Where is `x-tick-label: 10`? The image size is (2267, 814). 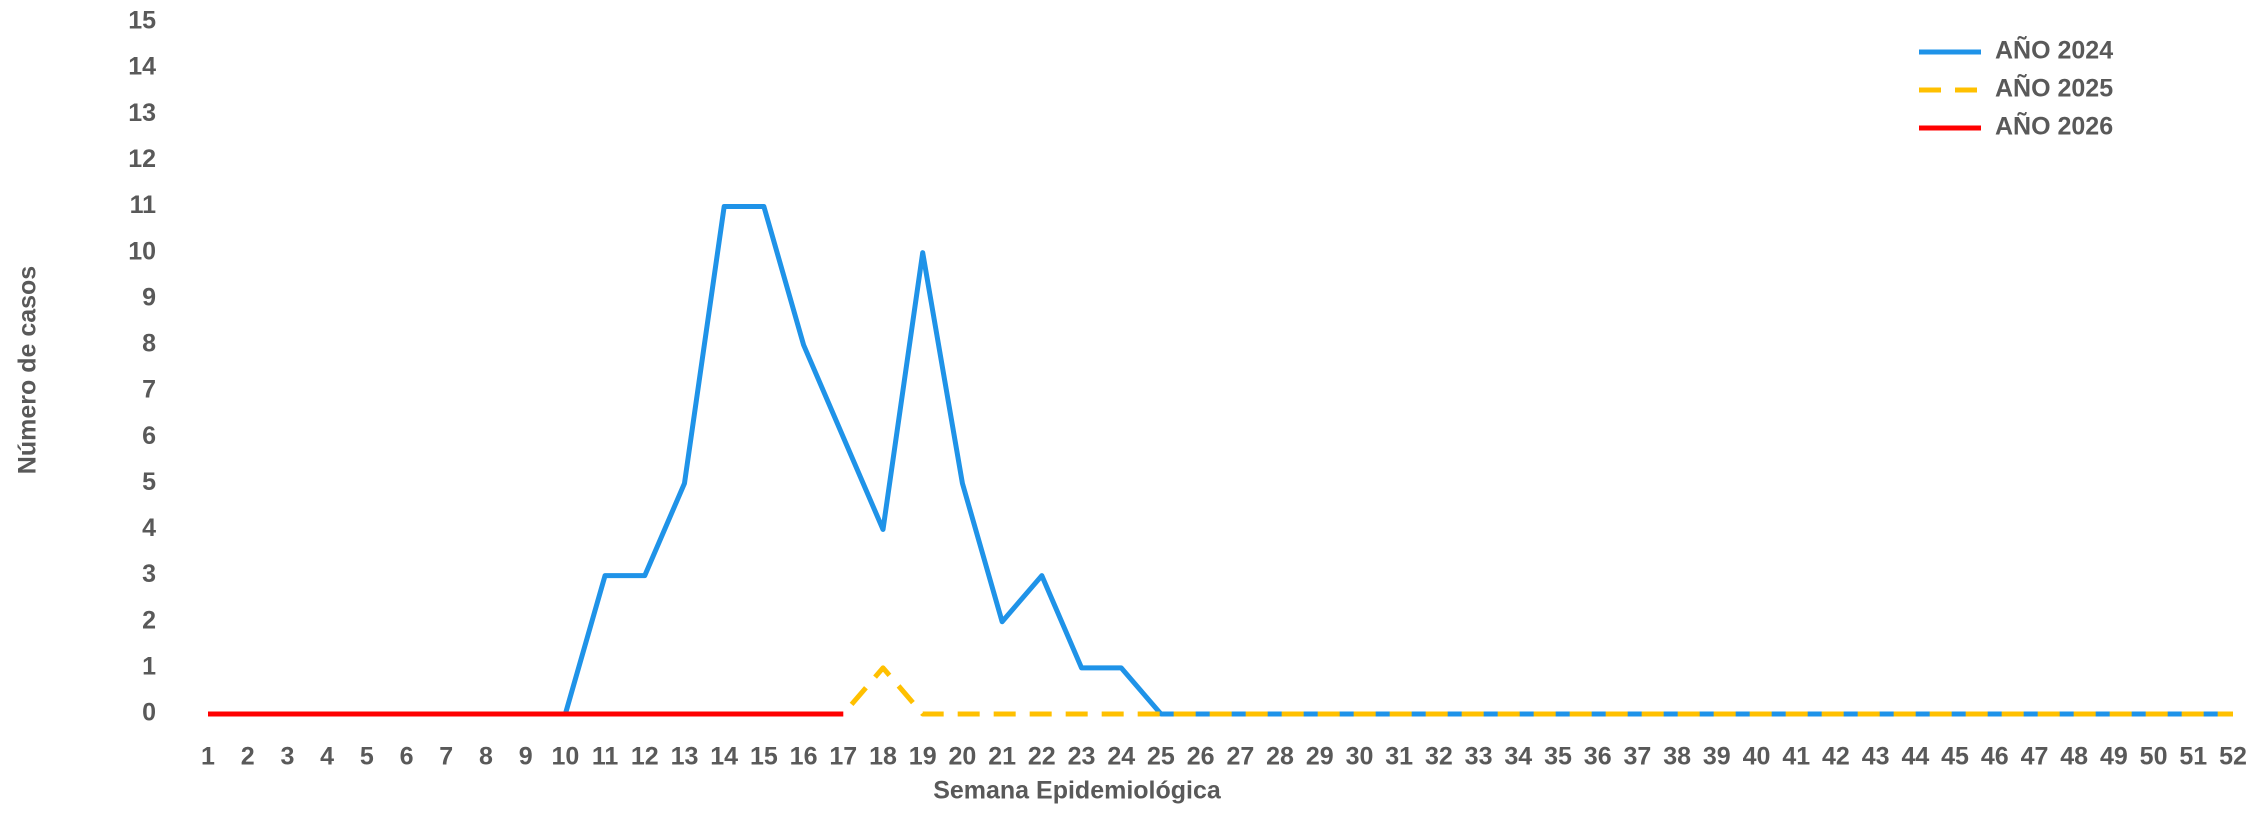 x-tick-label: 10 is located at coordinates (565, 757).